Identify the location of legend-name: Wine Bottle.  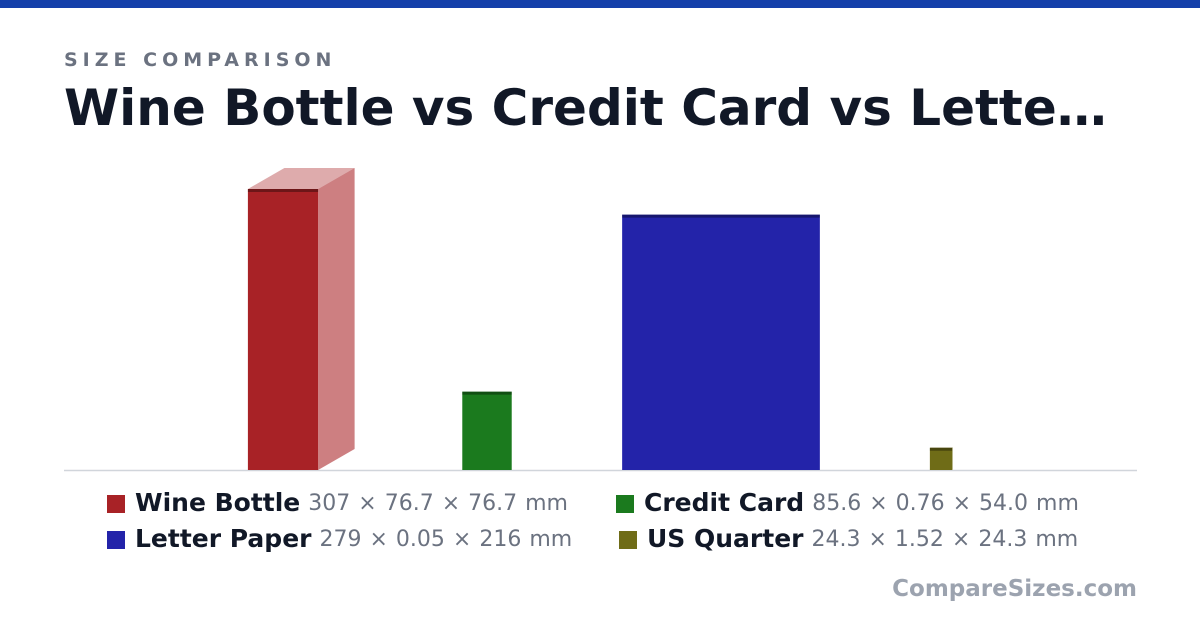
(217, 502).